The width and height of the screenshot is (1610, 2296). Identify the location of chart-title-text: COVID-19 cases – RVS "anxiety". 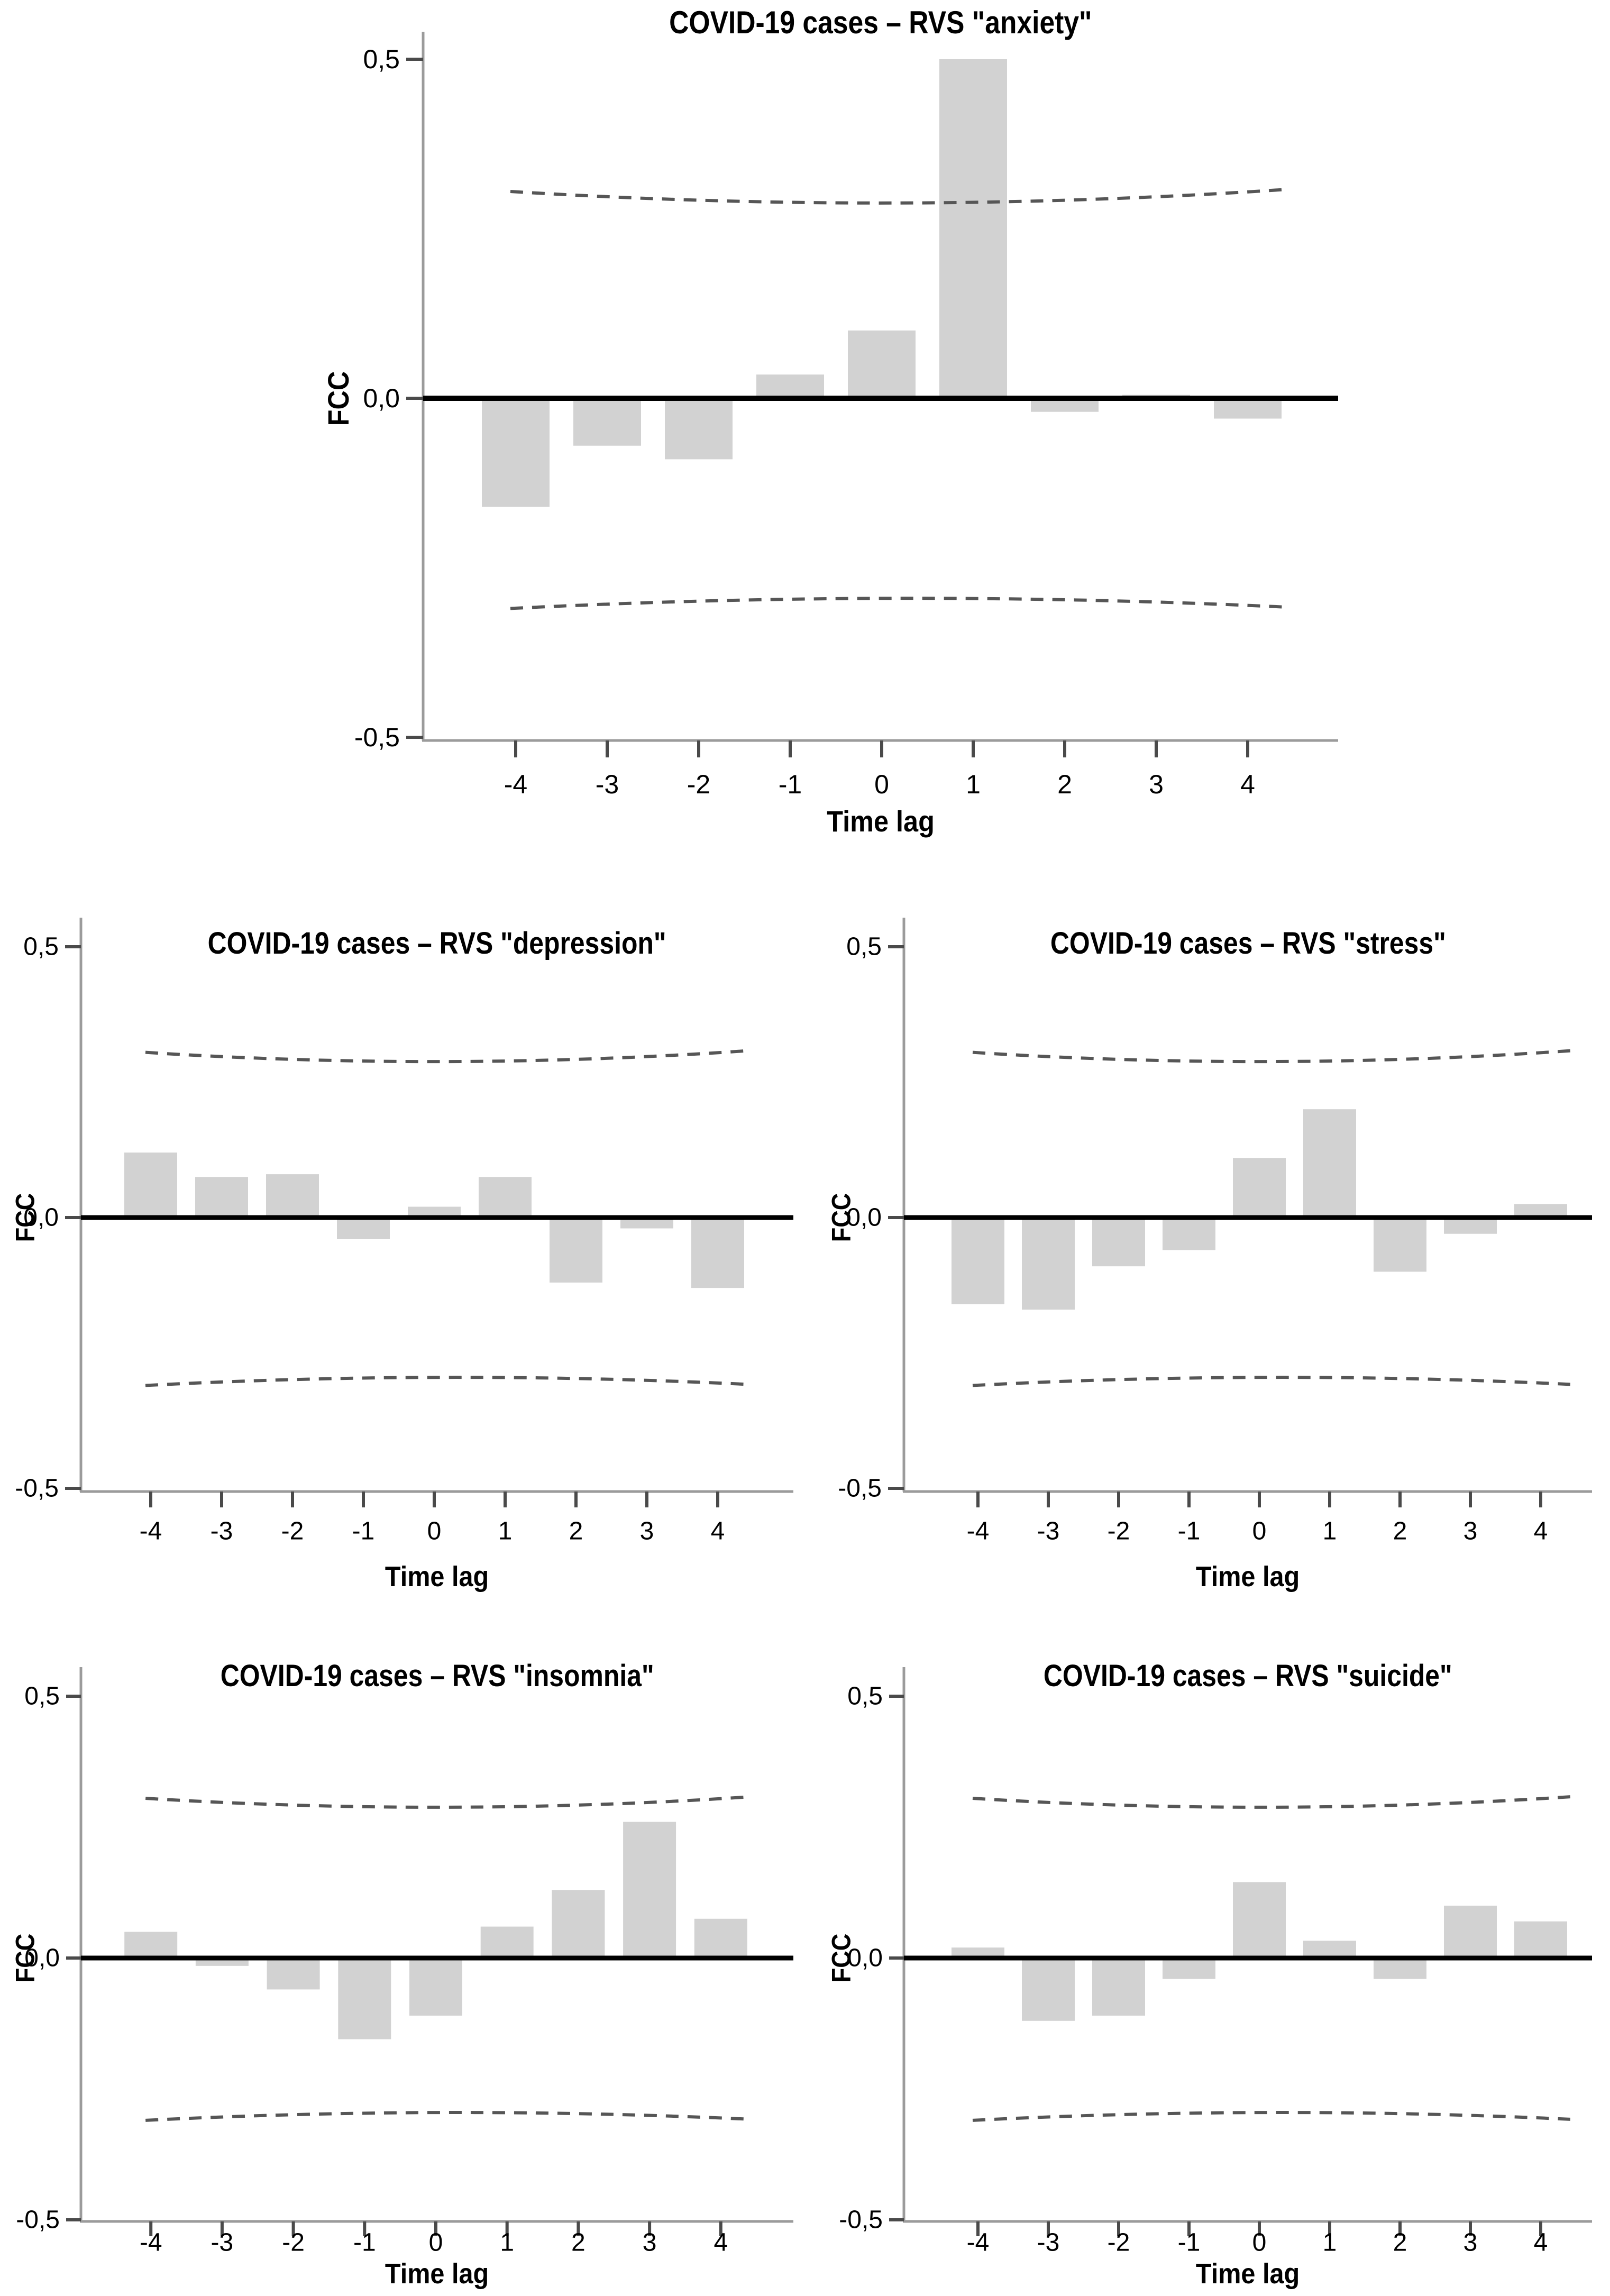
(881, 22).